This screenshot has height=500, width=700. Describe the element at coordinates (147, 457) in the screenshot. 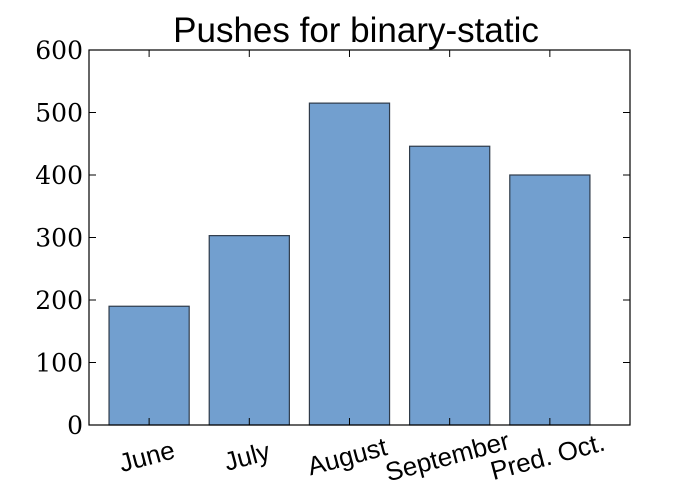

I see `x-tick-label: June` at that location.